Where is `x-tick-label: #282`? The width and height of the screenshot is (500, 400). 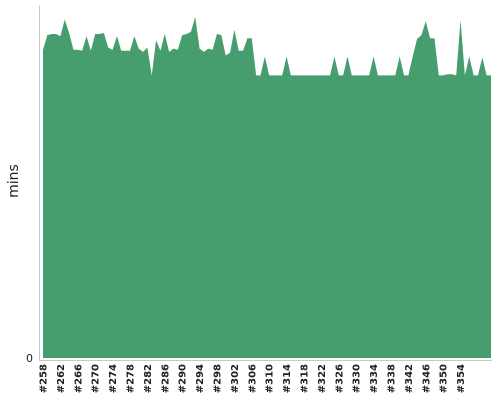 x-tick-label: #282 is located at coordinates (148, 378).